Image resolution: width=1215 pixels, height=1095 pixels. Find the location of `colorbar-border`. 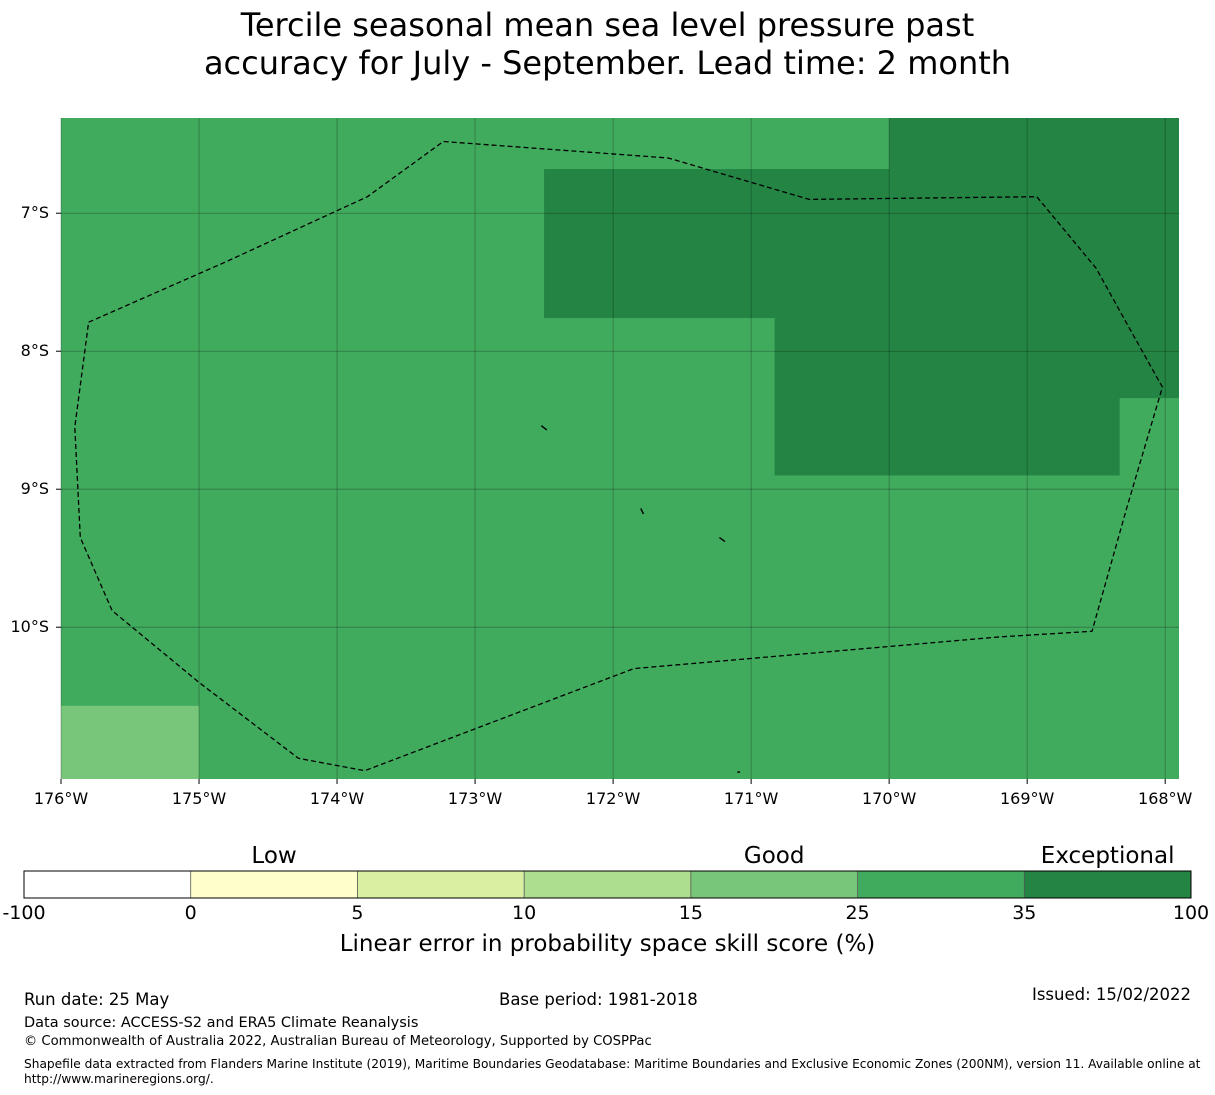

colorbar-border is located at coordinates (607, 884).